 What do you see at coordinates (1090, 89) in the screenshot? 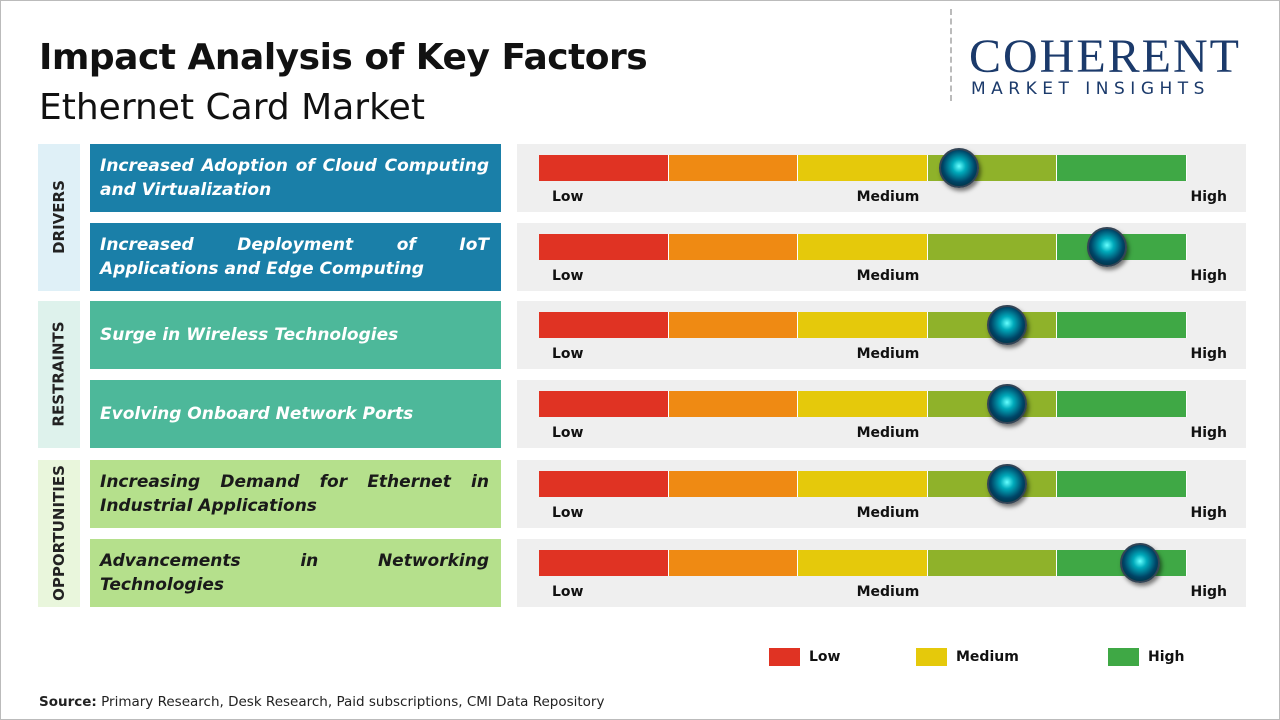
I see `logo-tagline: MARKET INSIGHTS` at bounding box center [1090, 89].